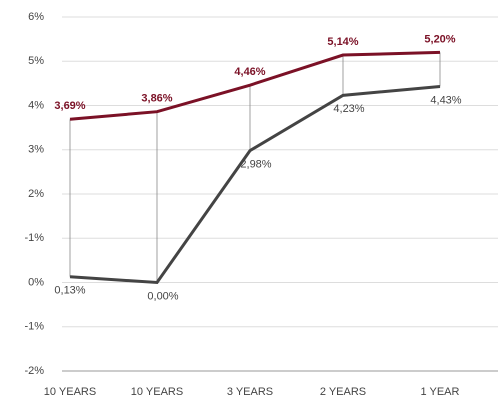  Describe the element at coordinates (36, 150) in the screenshot. I see `y-tick-label: 3%` at that location.